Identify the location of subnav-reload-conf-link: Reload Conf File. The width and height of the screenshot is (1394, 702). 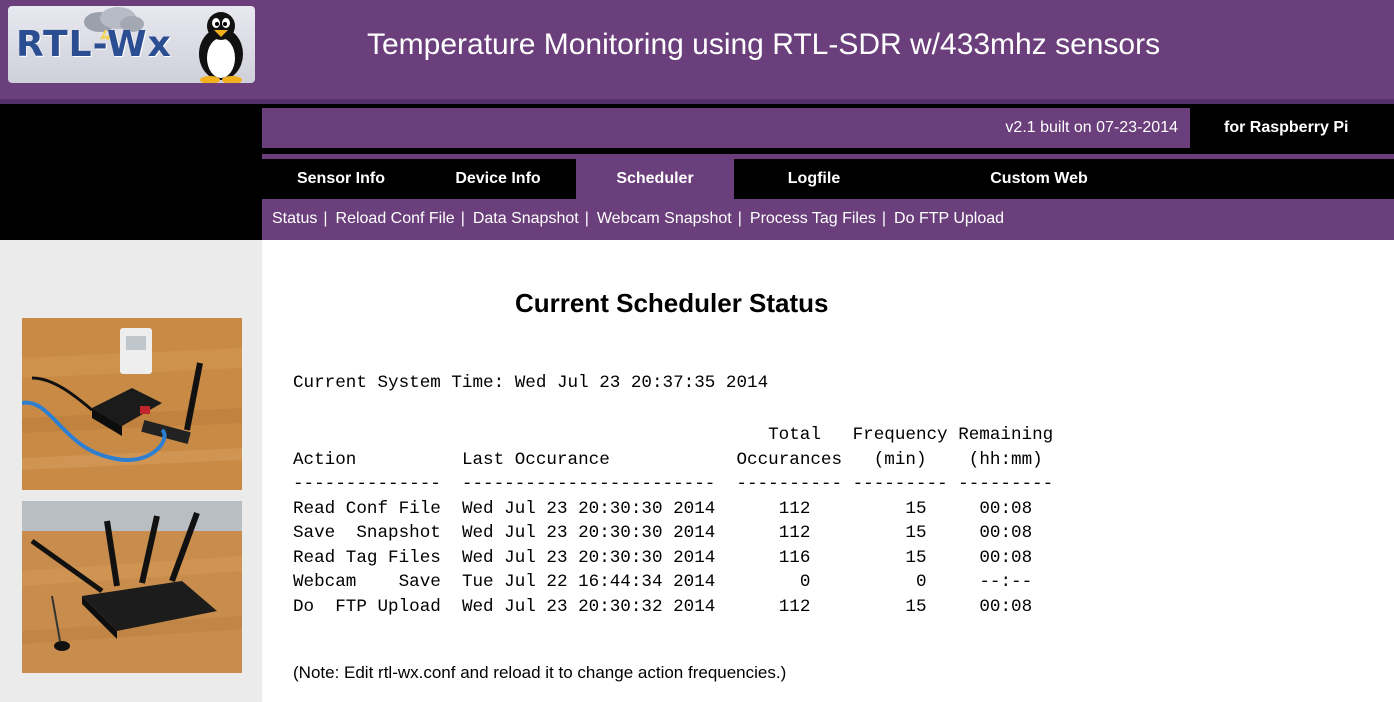
(395, 218).